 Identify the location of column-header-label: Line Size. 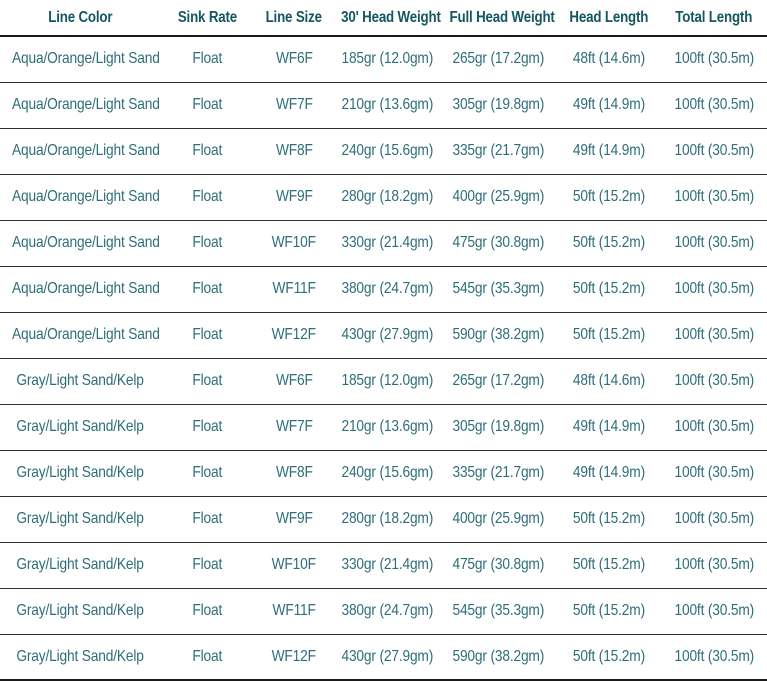
(294, 17).